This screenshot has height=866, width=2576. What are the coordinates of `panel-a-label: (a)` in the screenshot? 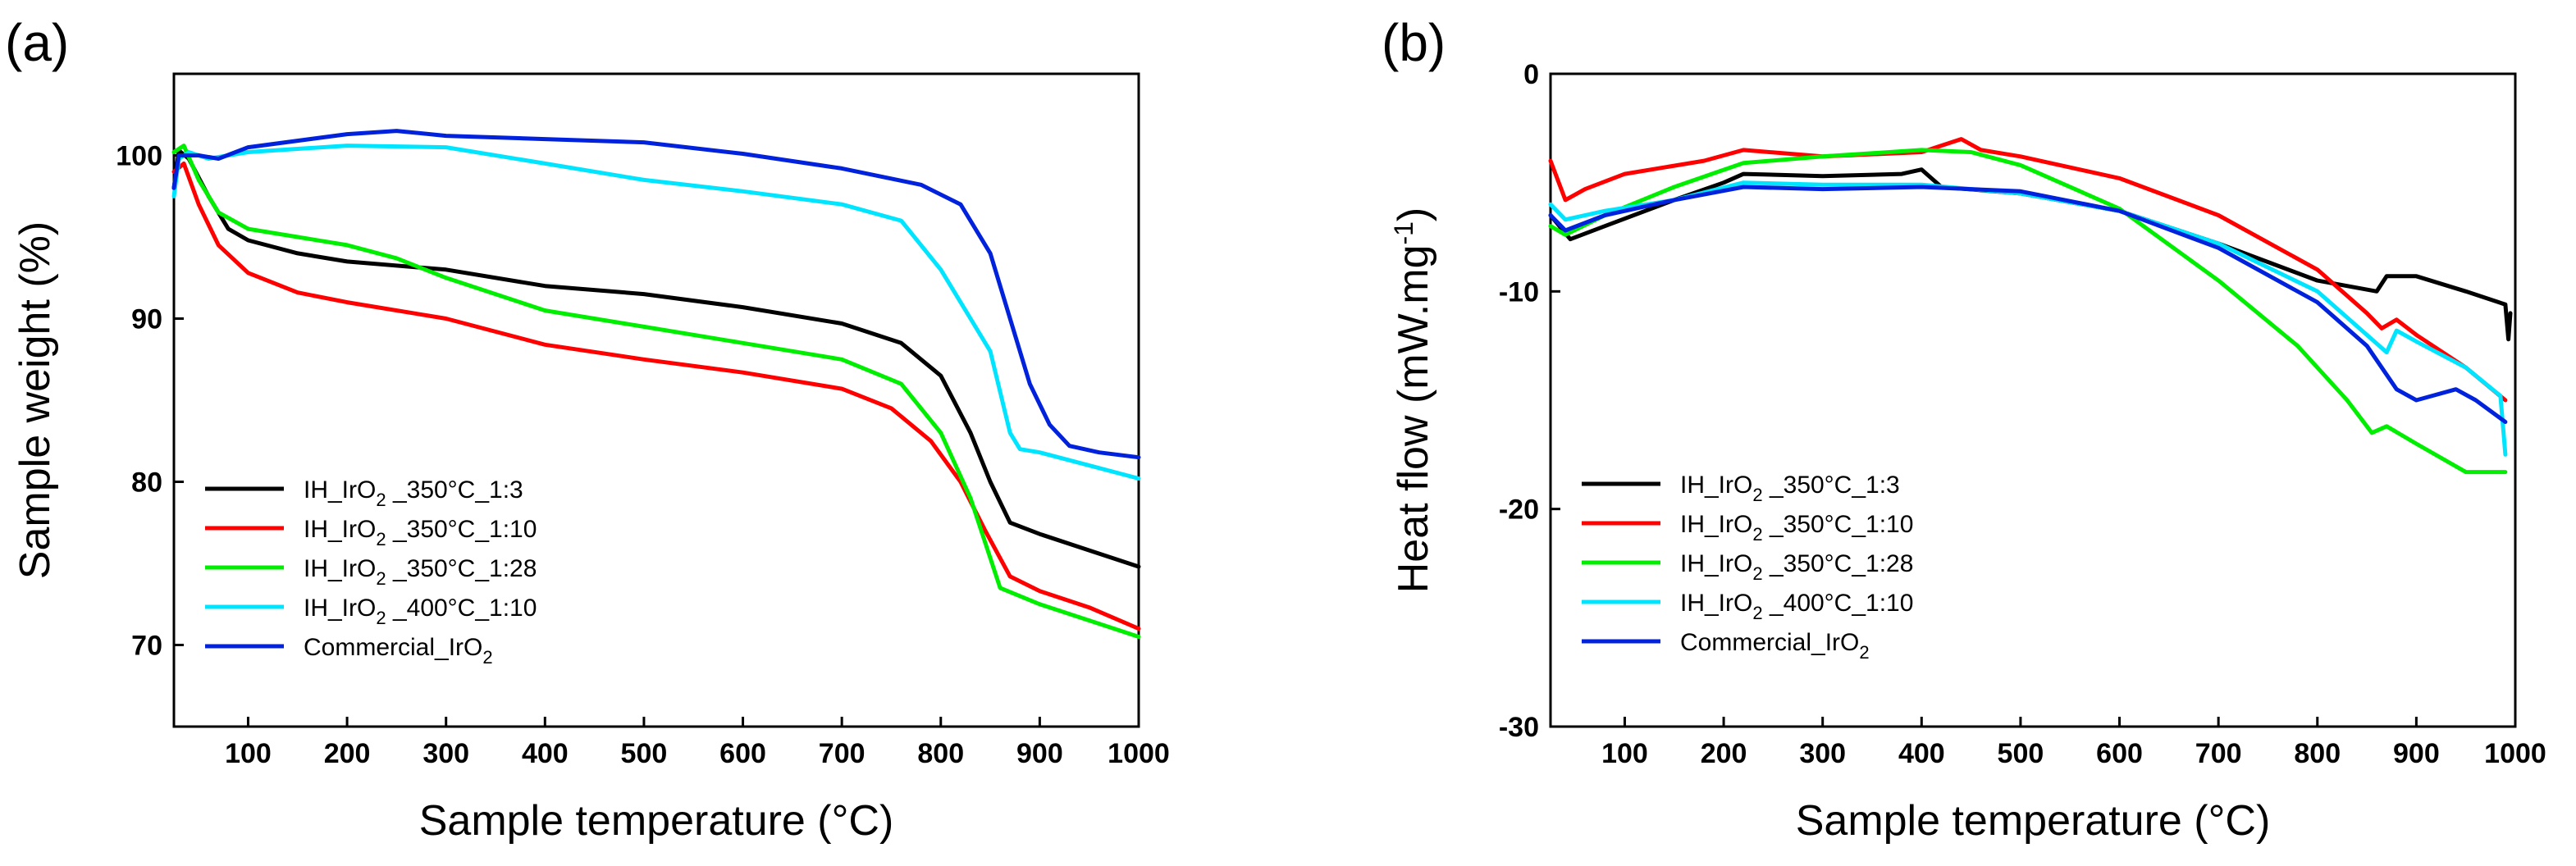 It's located at (37, 42).